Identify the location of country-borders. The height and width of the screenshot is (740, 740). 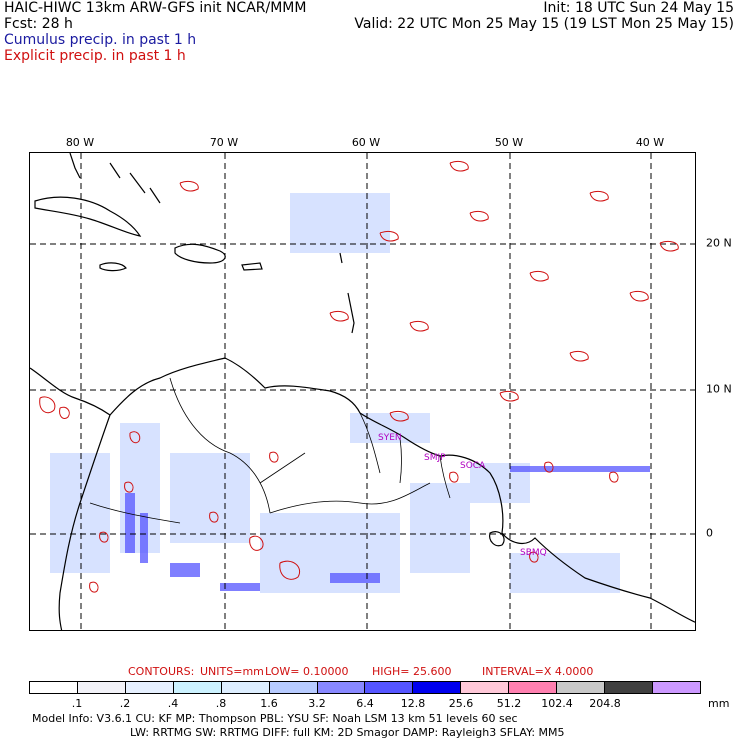
(270, 450).